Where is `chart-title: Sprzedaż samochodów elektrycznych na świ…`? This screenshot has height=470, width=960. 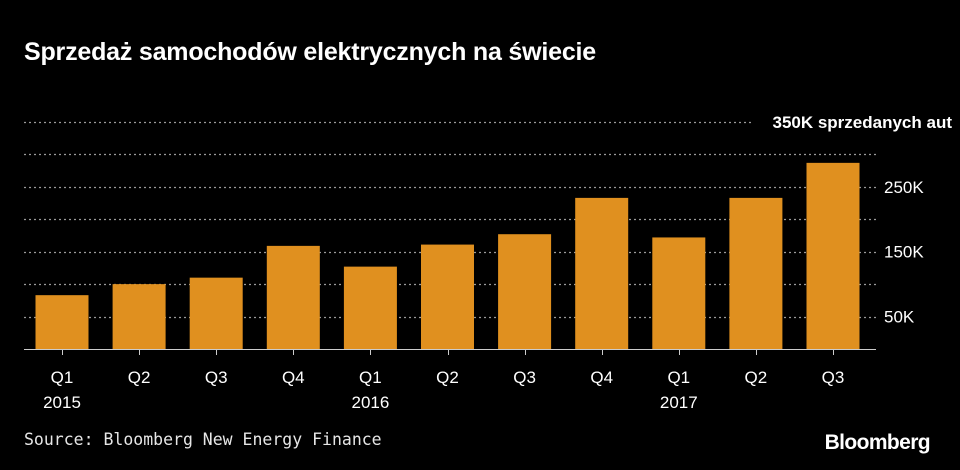
chart-title: Sprzedaż samochodów elektrycznych na świ… is located at coordinates (310, 52).